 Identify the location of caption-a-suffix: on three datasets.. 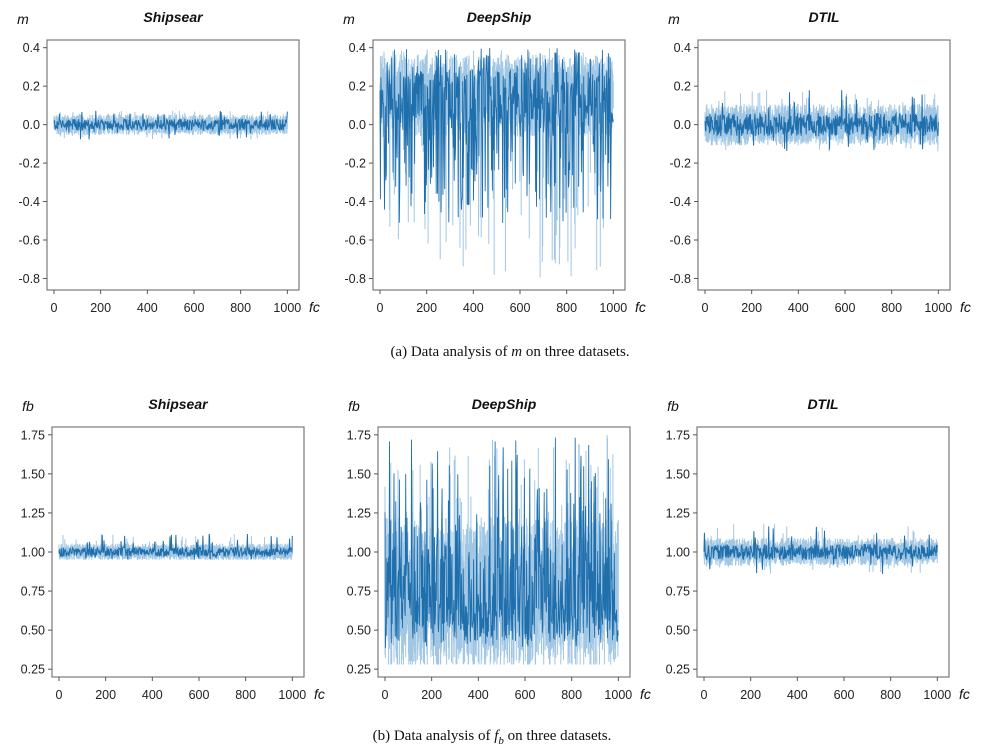
(575, 352).